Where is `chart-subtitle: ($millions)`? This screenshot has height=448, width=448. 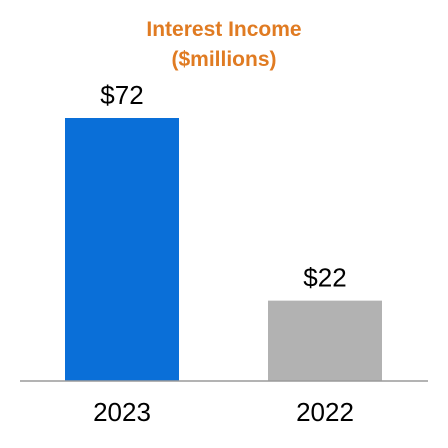
chart-subtitle: ($millions) is located at coordinates (223, 59).